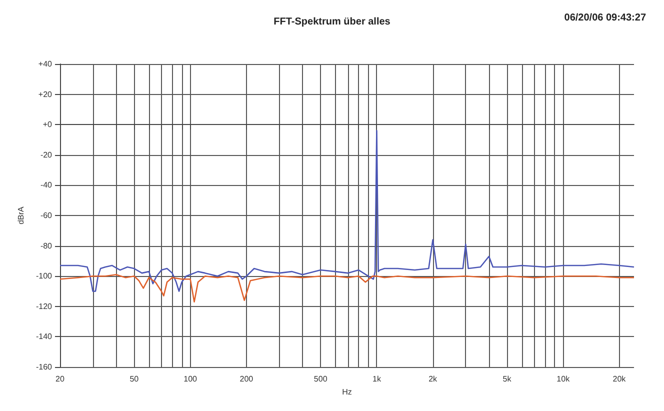 The width and height of the screenshot is (664, 411). What do you see at coordinates (44, 276) in the screenshot?
I see `y-tick-label: -100` at bounding box center [44, 276].